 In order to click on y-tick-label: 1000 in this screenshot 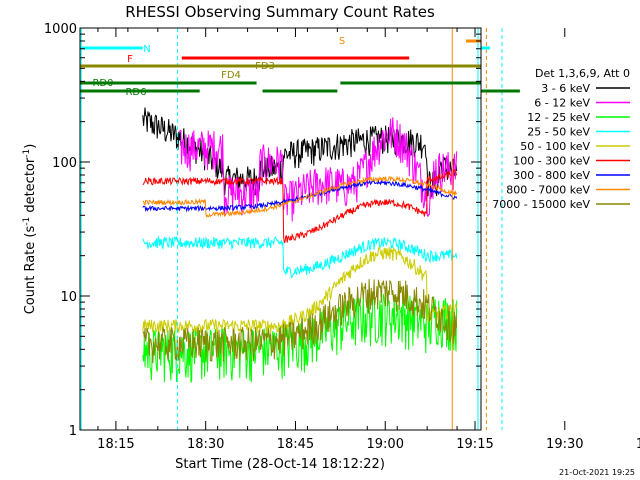, I will do `click(60, 29)`.